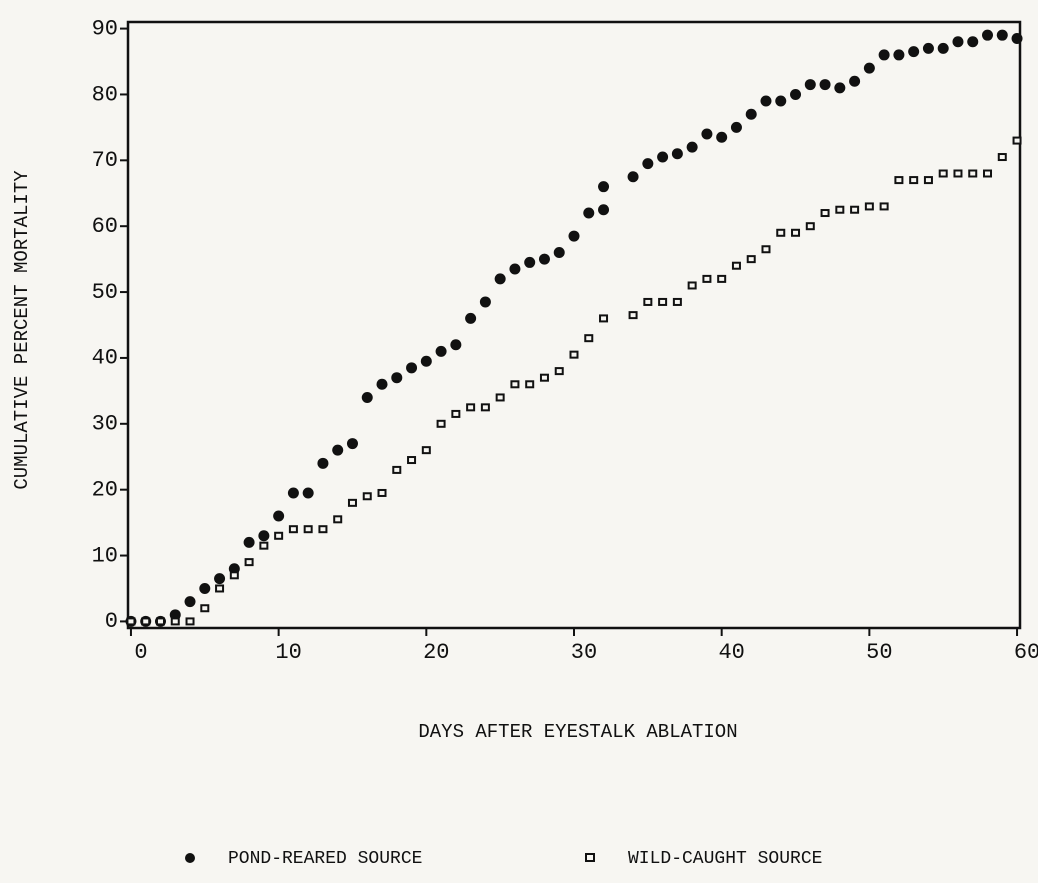 This screenshot has height=883, width=1038. What do you see at coordinates (325, 859) in the screenshot?
I see `legend-text: POND-REARED SOURCE` at bounding box center [325, 859].